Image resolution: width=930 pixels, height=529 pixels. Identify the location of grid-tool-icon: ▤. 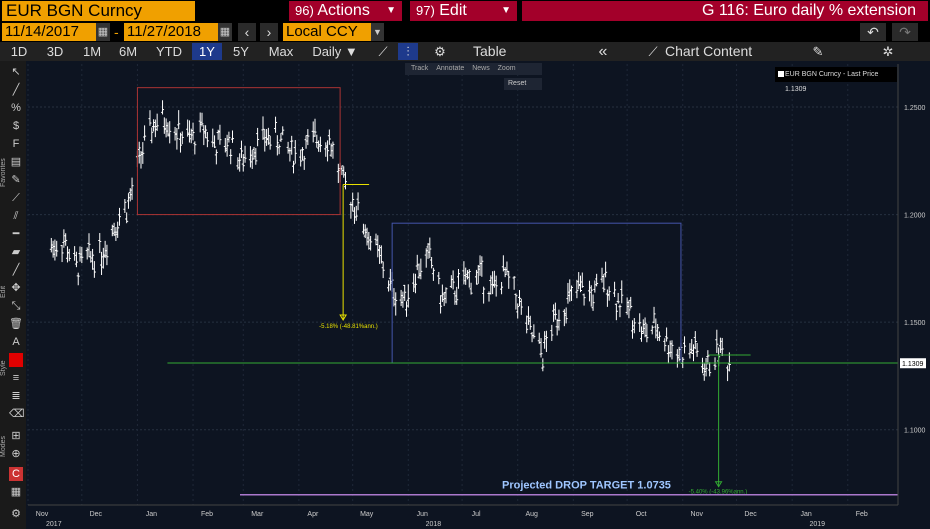
(16, 162).